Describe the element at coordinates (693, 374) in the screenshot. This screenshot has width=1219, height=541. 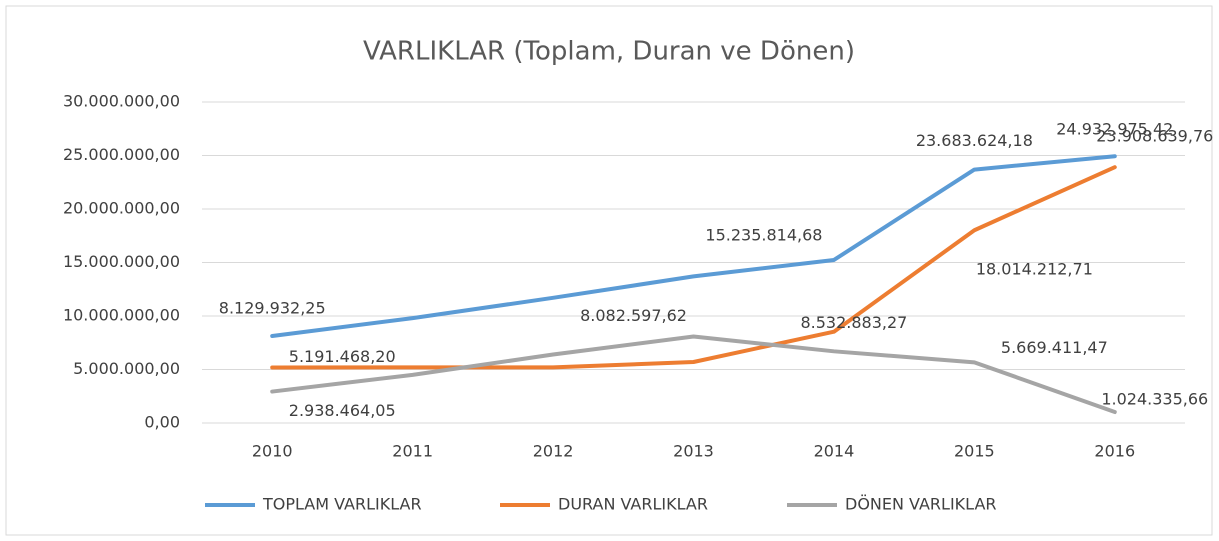
I see `series-line` at that location.